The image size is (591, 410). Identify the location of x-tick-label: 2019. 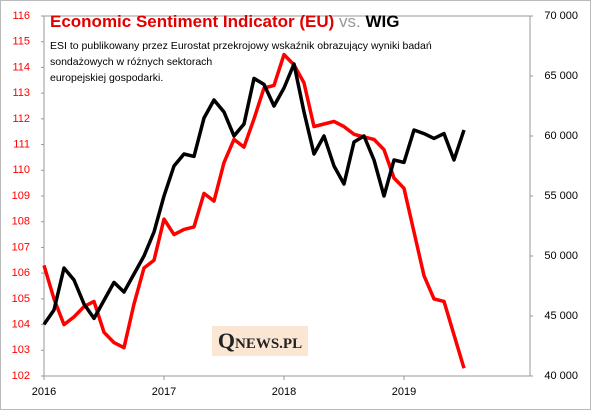
(404, 392).